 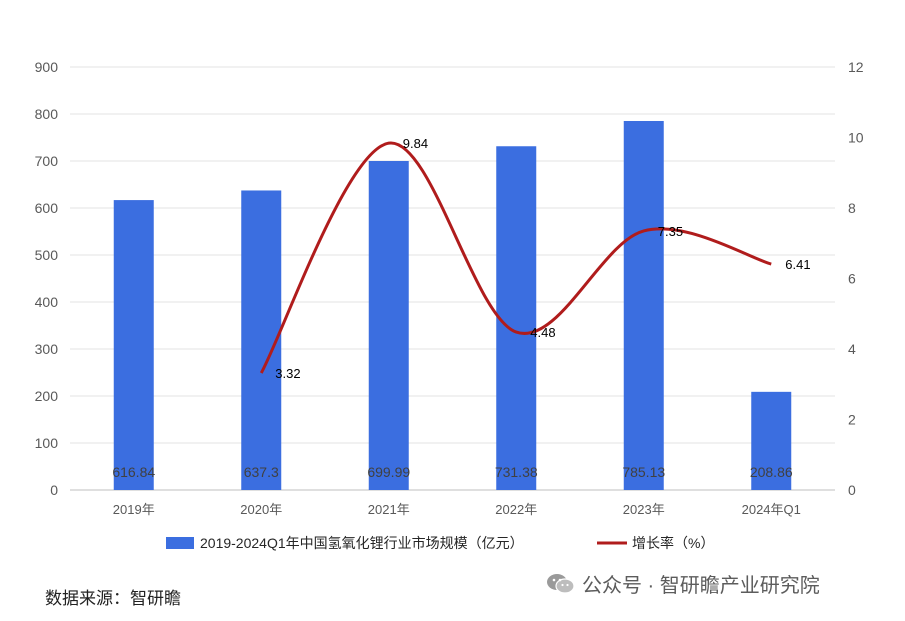 What do you see at coordinates (852, 279) in the screenshot?
I see `right-axis-tick-label: 6` at bounding box center [852, 279].